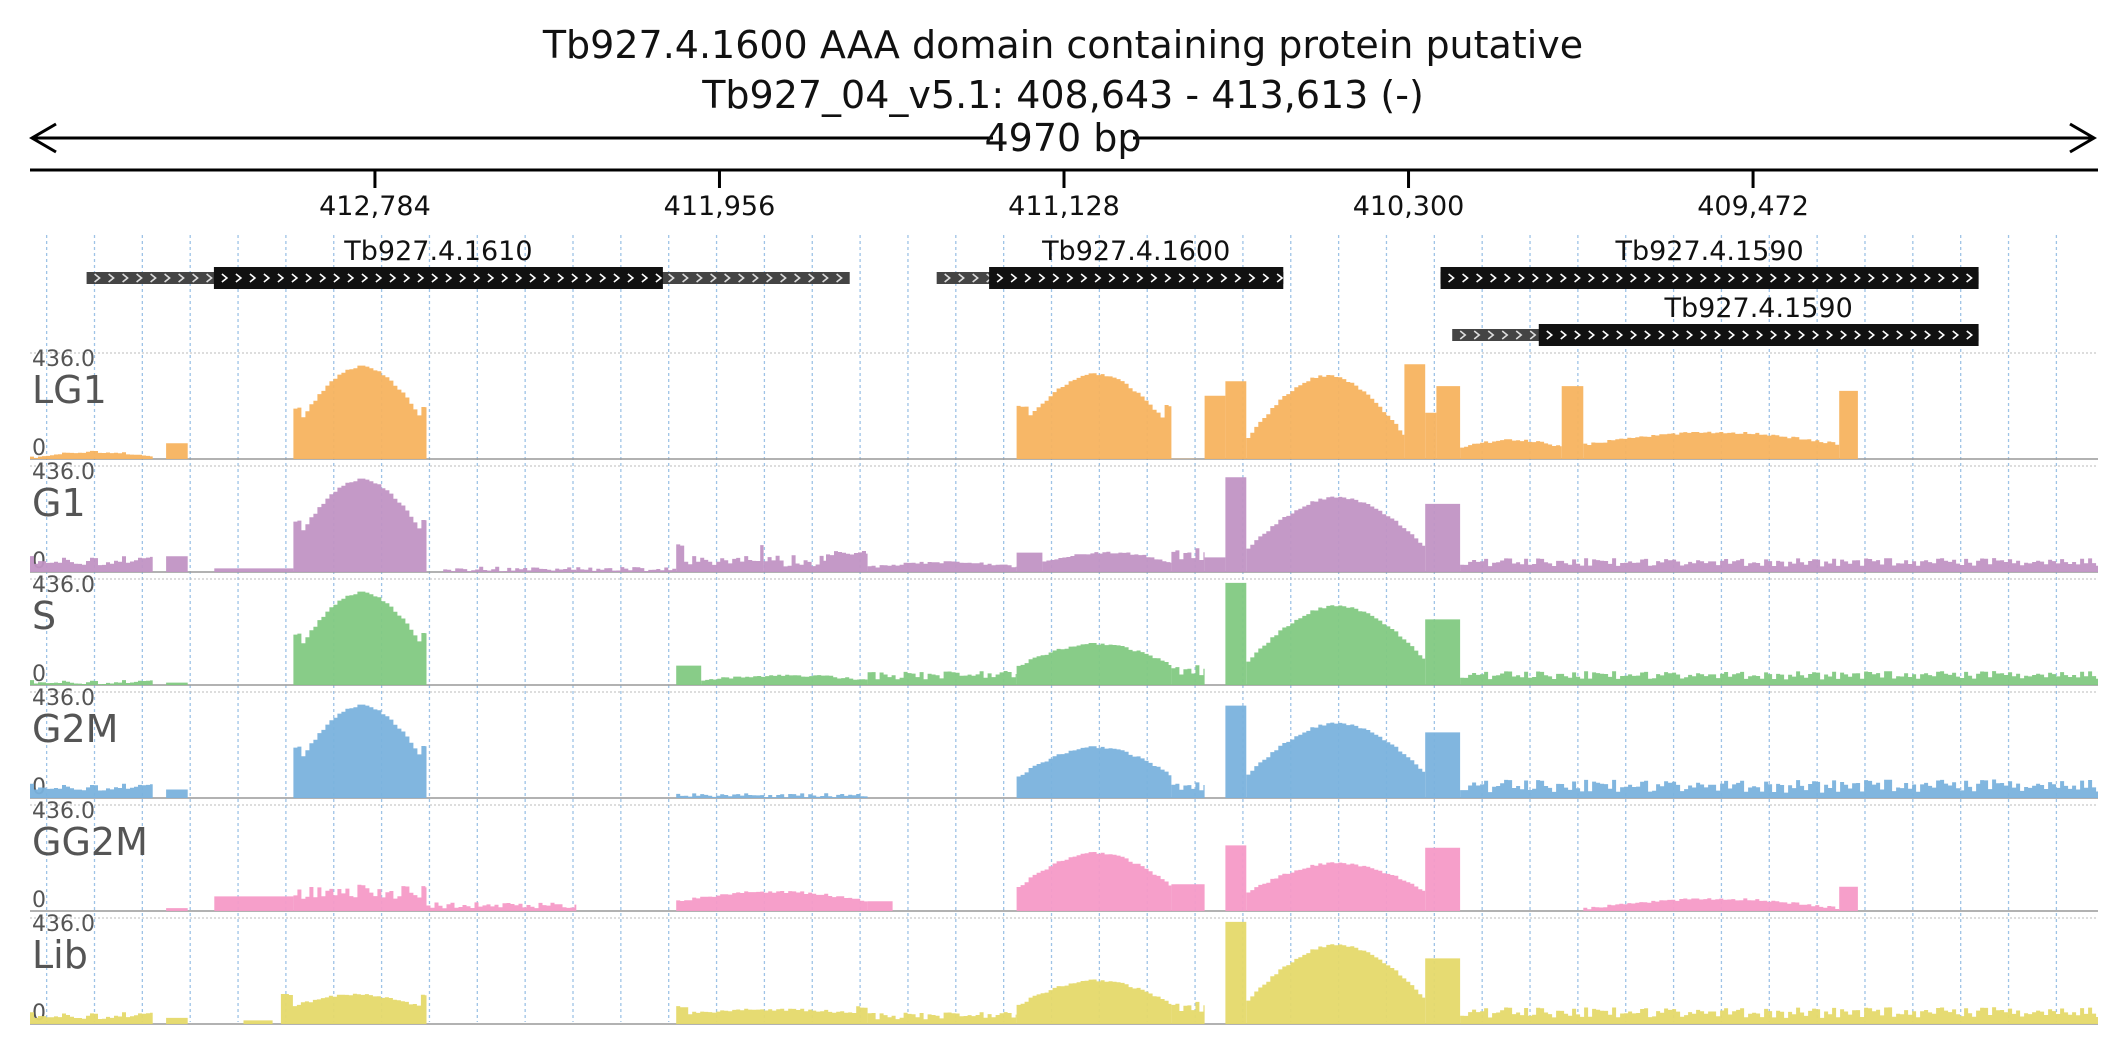 The width and height of the screenshot is (2126, 1058). Describe the element at coordinates (720, 206) in the screenshot. I see `tick-label-1: 411,956` at that location.